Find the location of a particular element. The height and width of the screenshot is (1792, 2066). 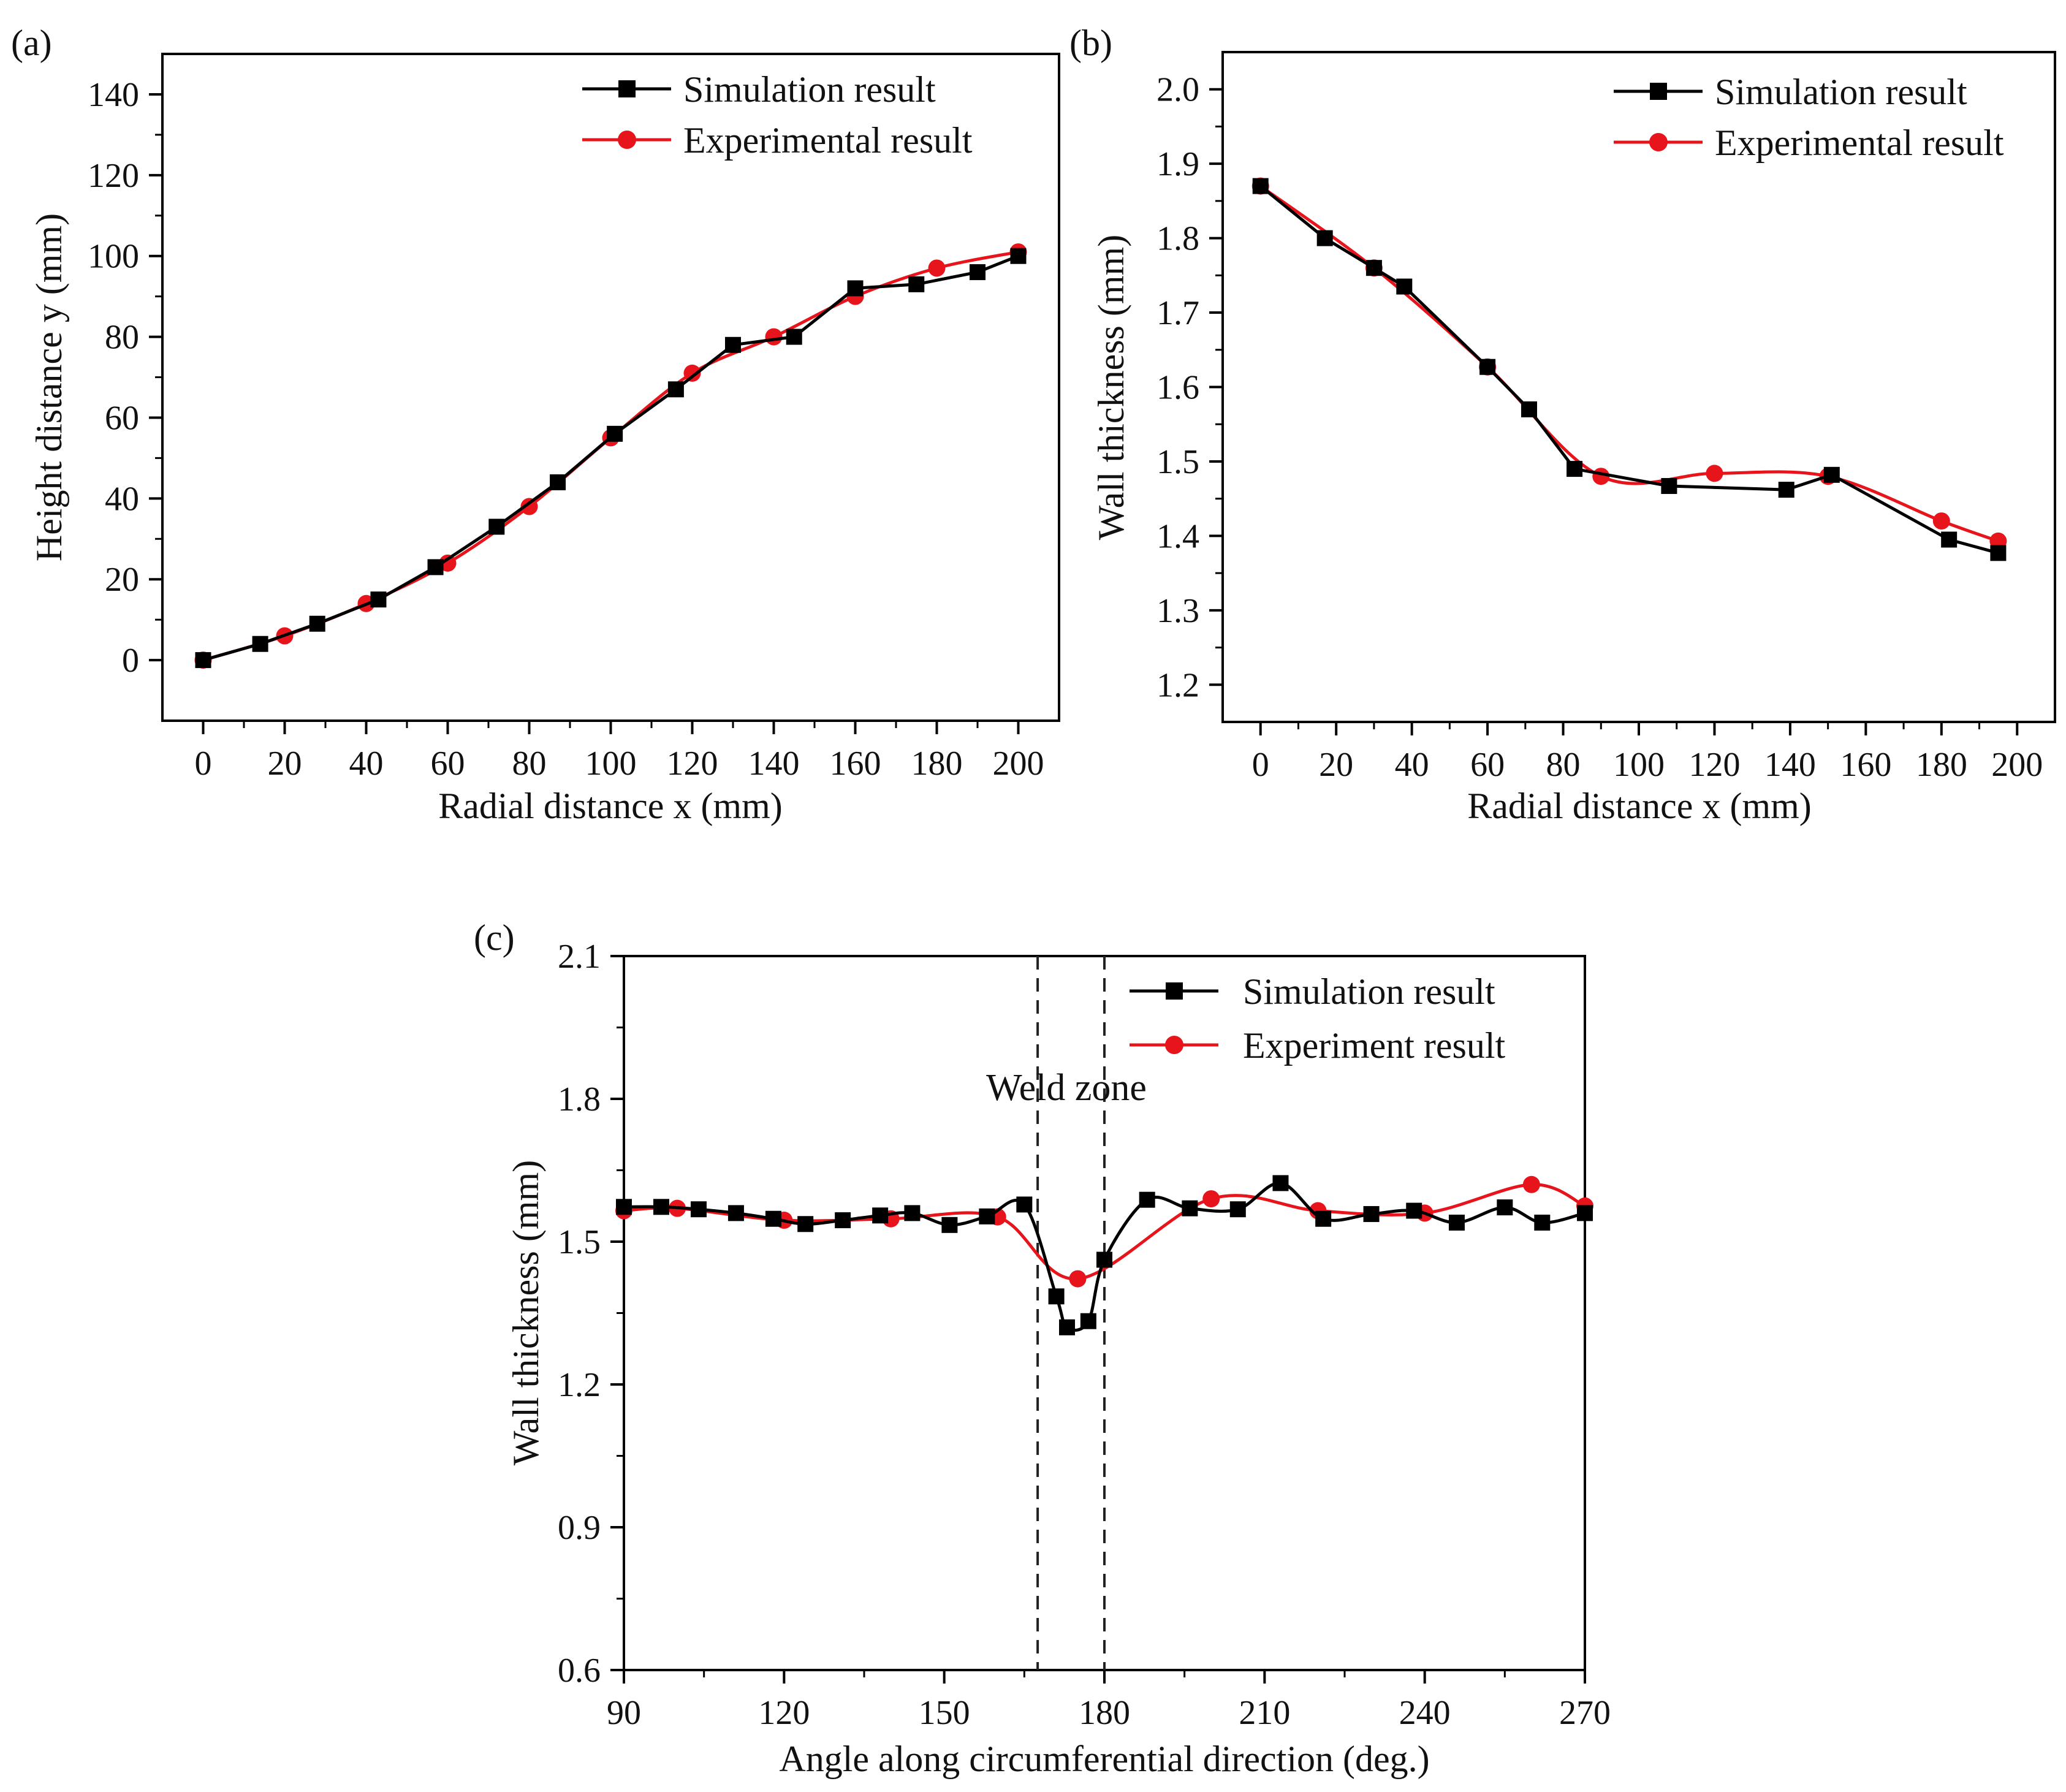

series-layer-b is located at coordinates (1629, 369).